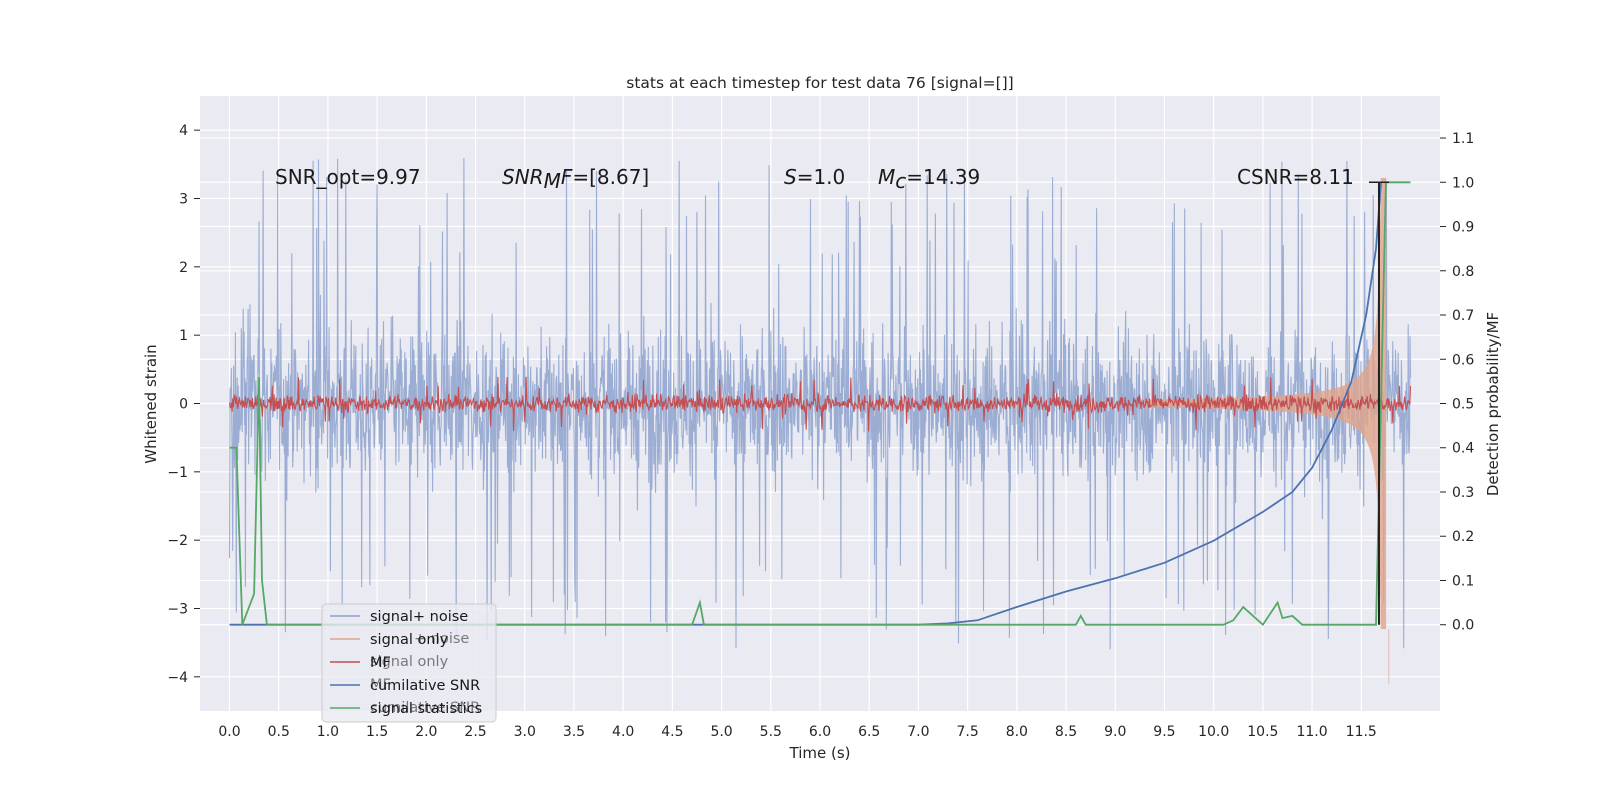  I want to click on y-left-tick-label: −3, so click(177, 610).